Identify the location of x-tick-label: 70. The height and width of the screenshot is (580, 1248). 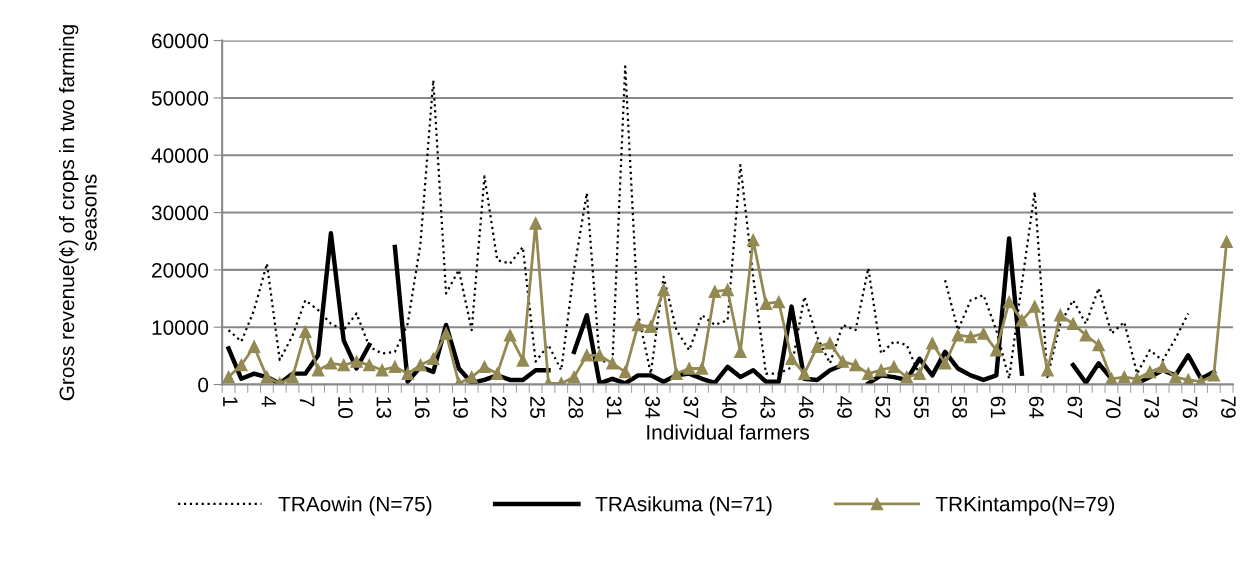
(1113, 407).